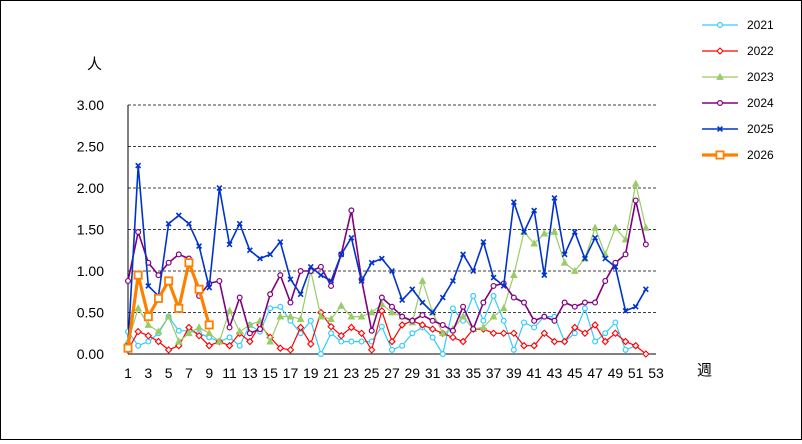 This screenshot has width=802, height=444. What do you see at coordinates (209, 373) in the screenshot?
I see `x-tick-label: 9` at bounding box center [209, 373].